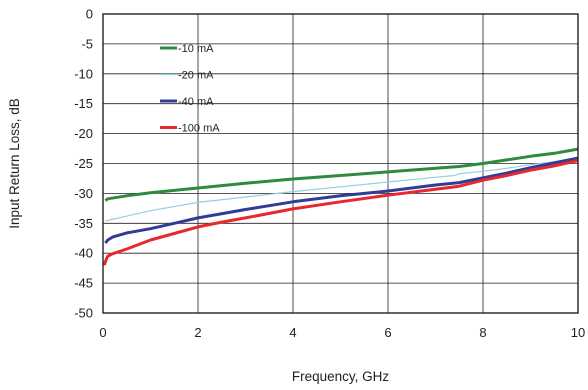 This screenshot has width=588, height=390. Describe the element at coordinates (196, 76) in the screenshot. I see `legend-label: -20 mA` at that location.